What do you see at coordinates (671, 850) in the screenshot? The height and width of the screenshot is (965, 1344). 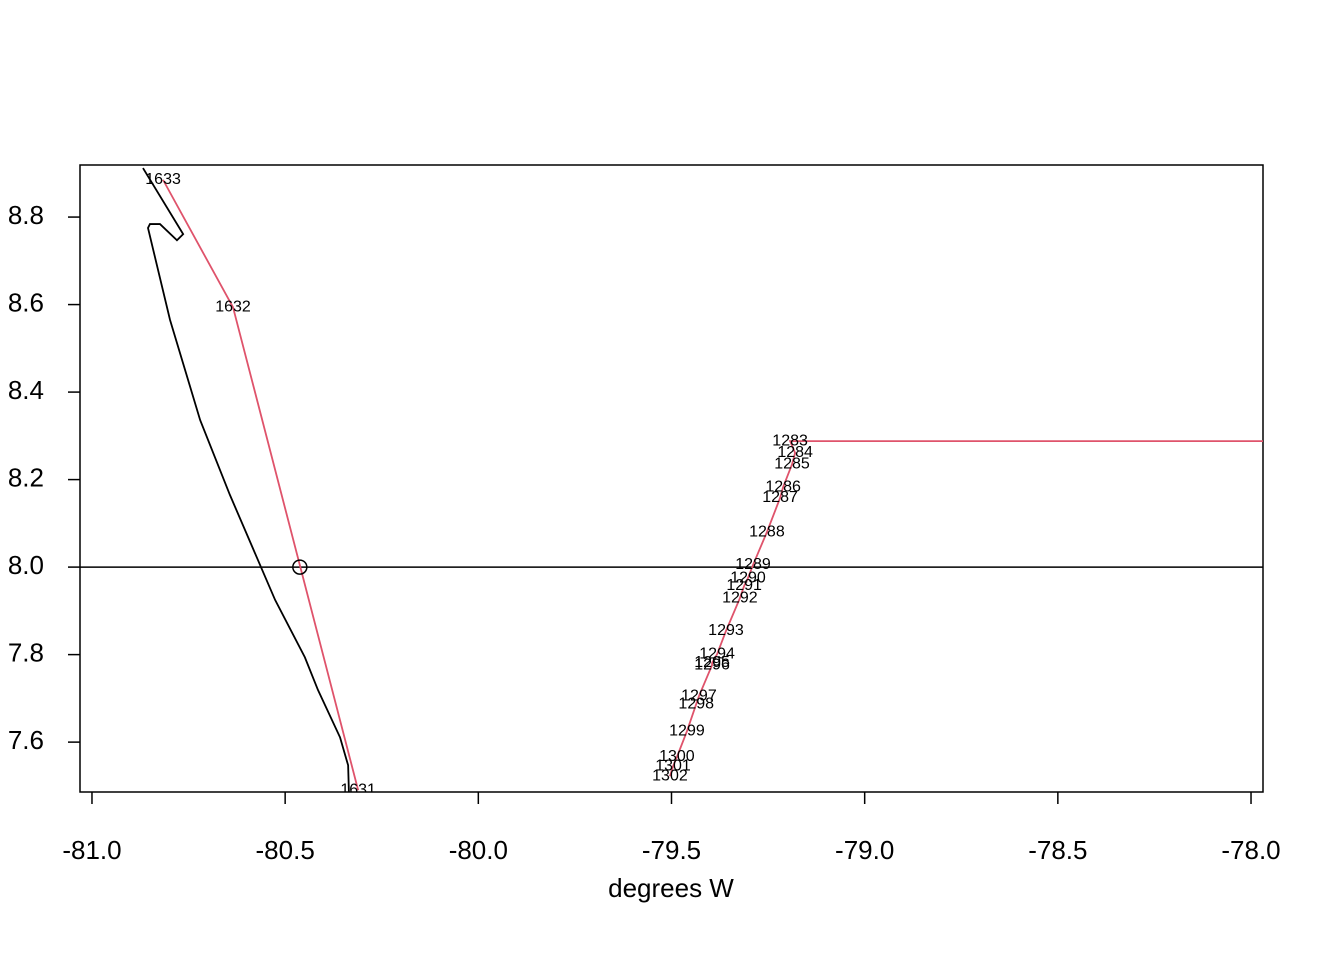 I see `x-tick-label: -79.5` at bounding box center [671, 850].